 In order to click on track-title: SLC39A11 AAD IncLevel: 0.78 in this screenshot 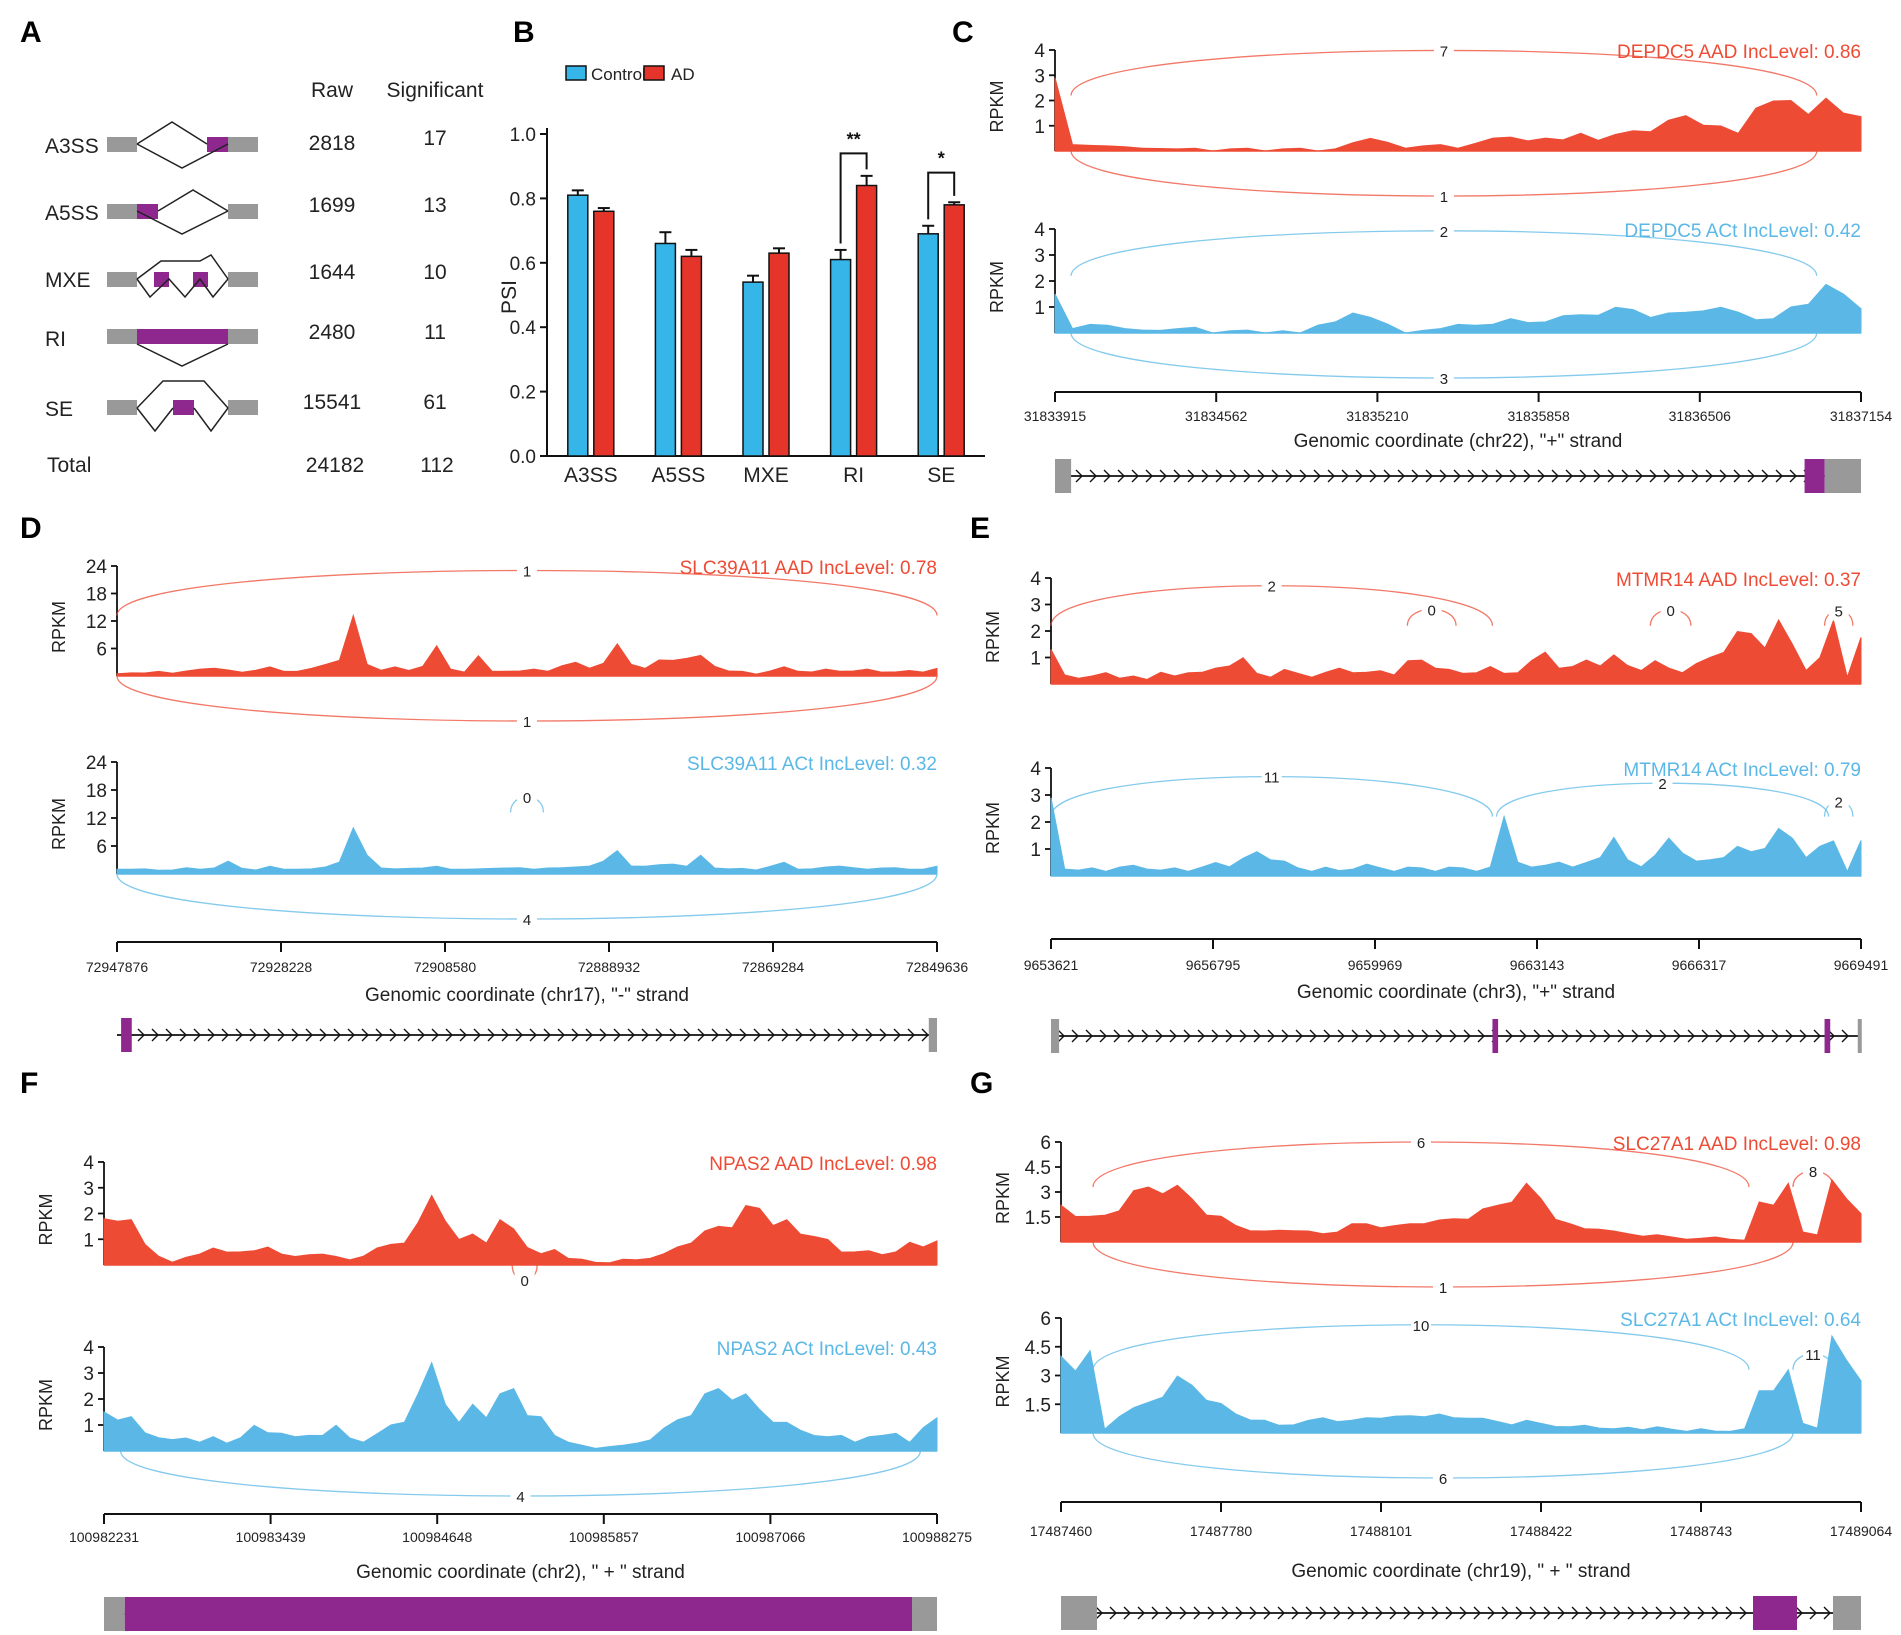, I will do `click(808, 568)`.